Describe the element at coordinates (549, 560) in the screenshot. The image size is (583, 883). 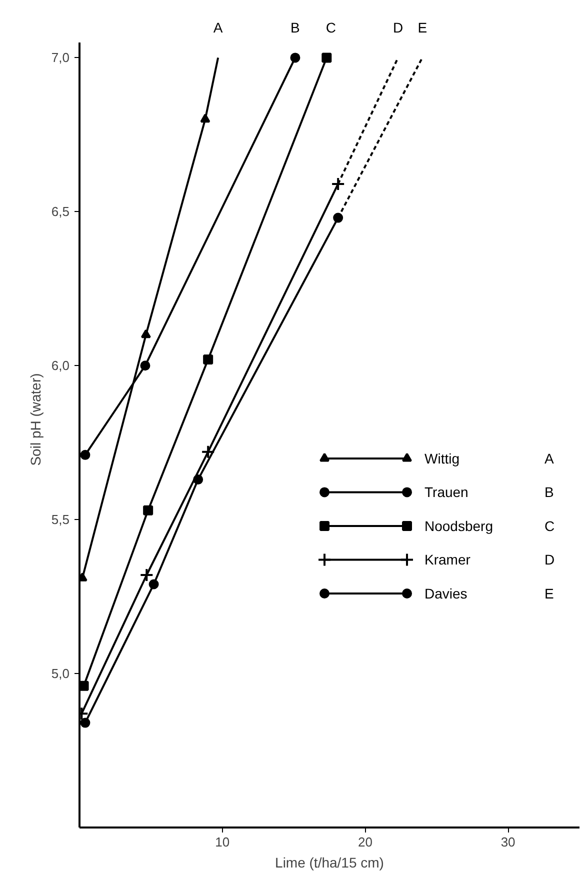
I see `text: D` at that location.